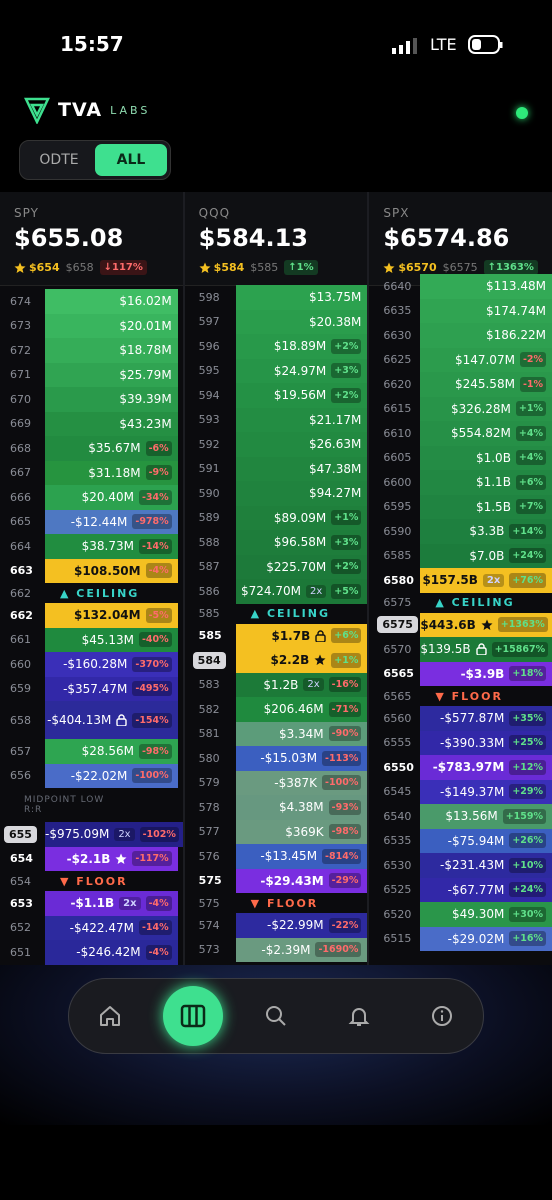 This screenshot has width=552, height=1200. I want to click on exposure-cell: $7.0B +24%, so click(486, 555).